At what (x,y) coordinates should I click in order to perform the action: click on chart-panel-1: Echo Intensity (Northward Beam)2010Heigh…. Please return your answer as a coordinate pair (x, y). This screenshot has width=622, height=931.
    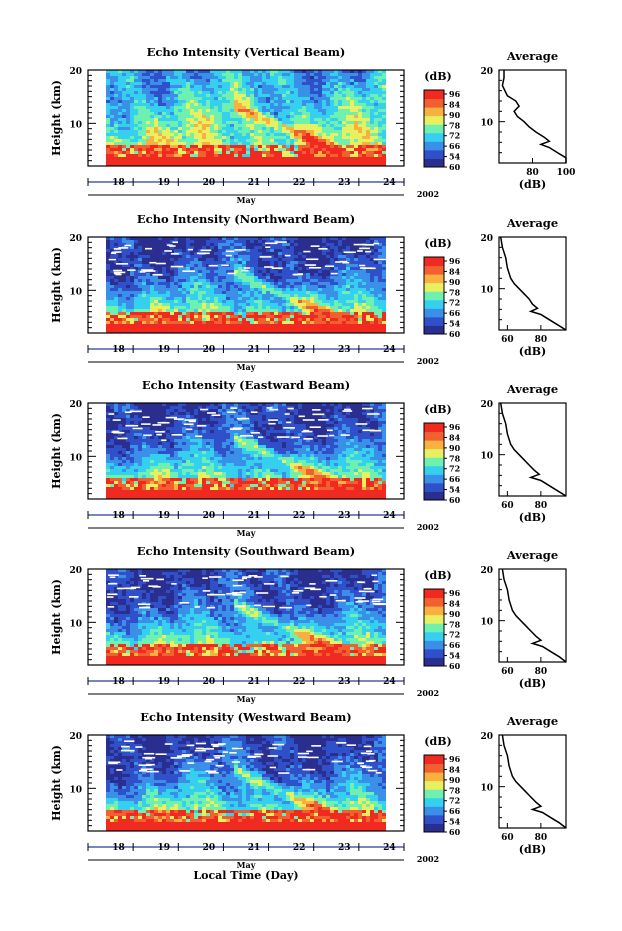
    Looking at the image, I should click on (308, 292).